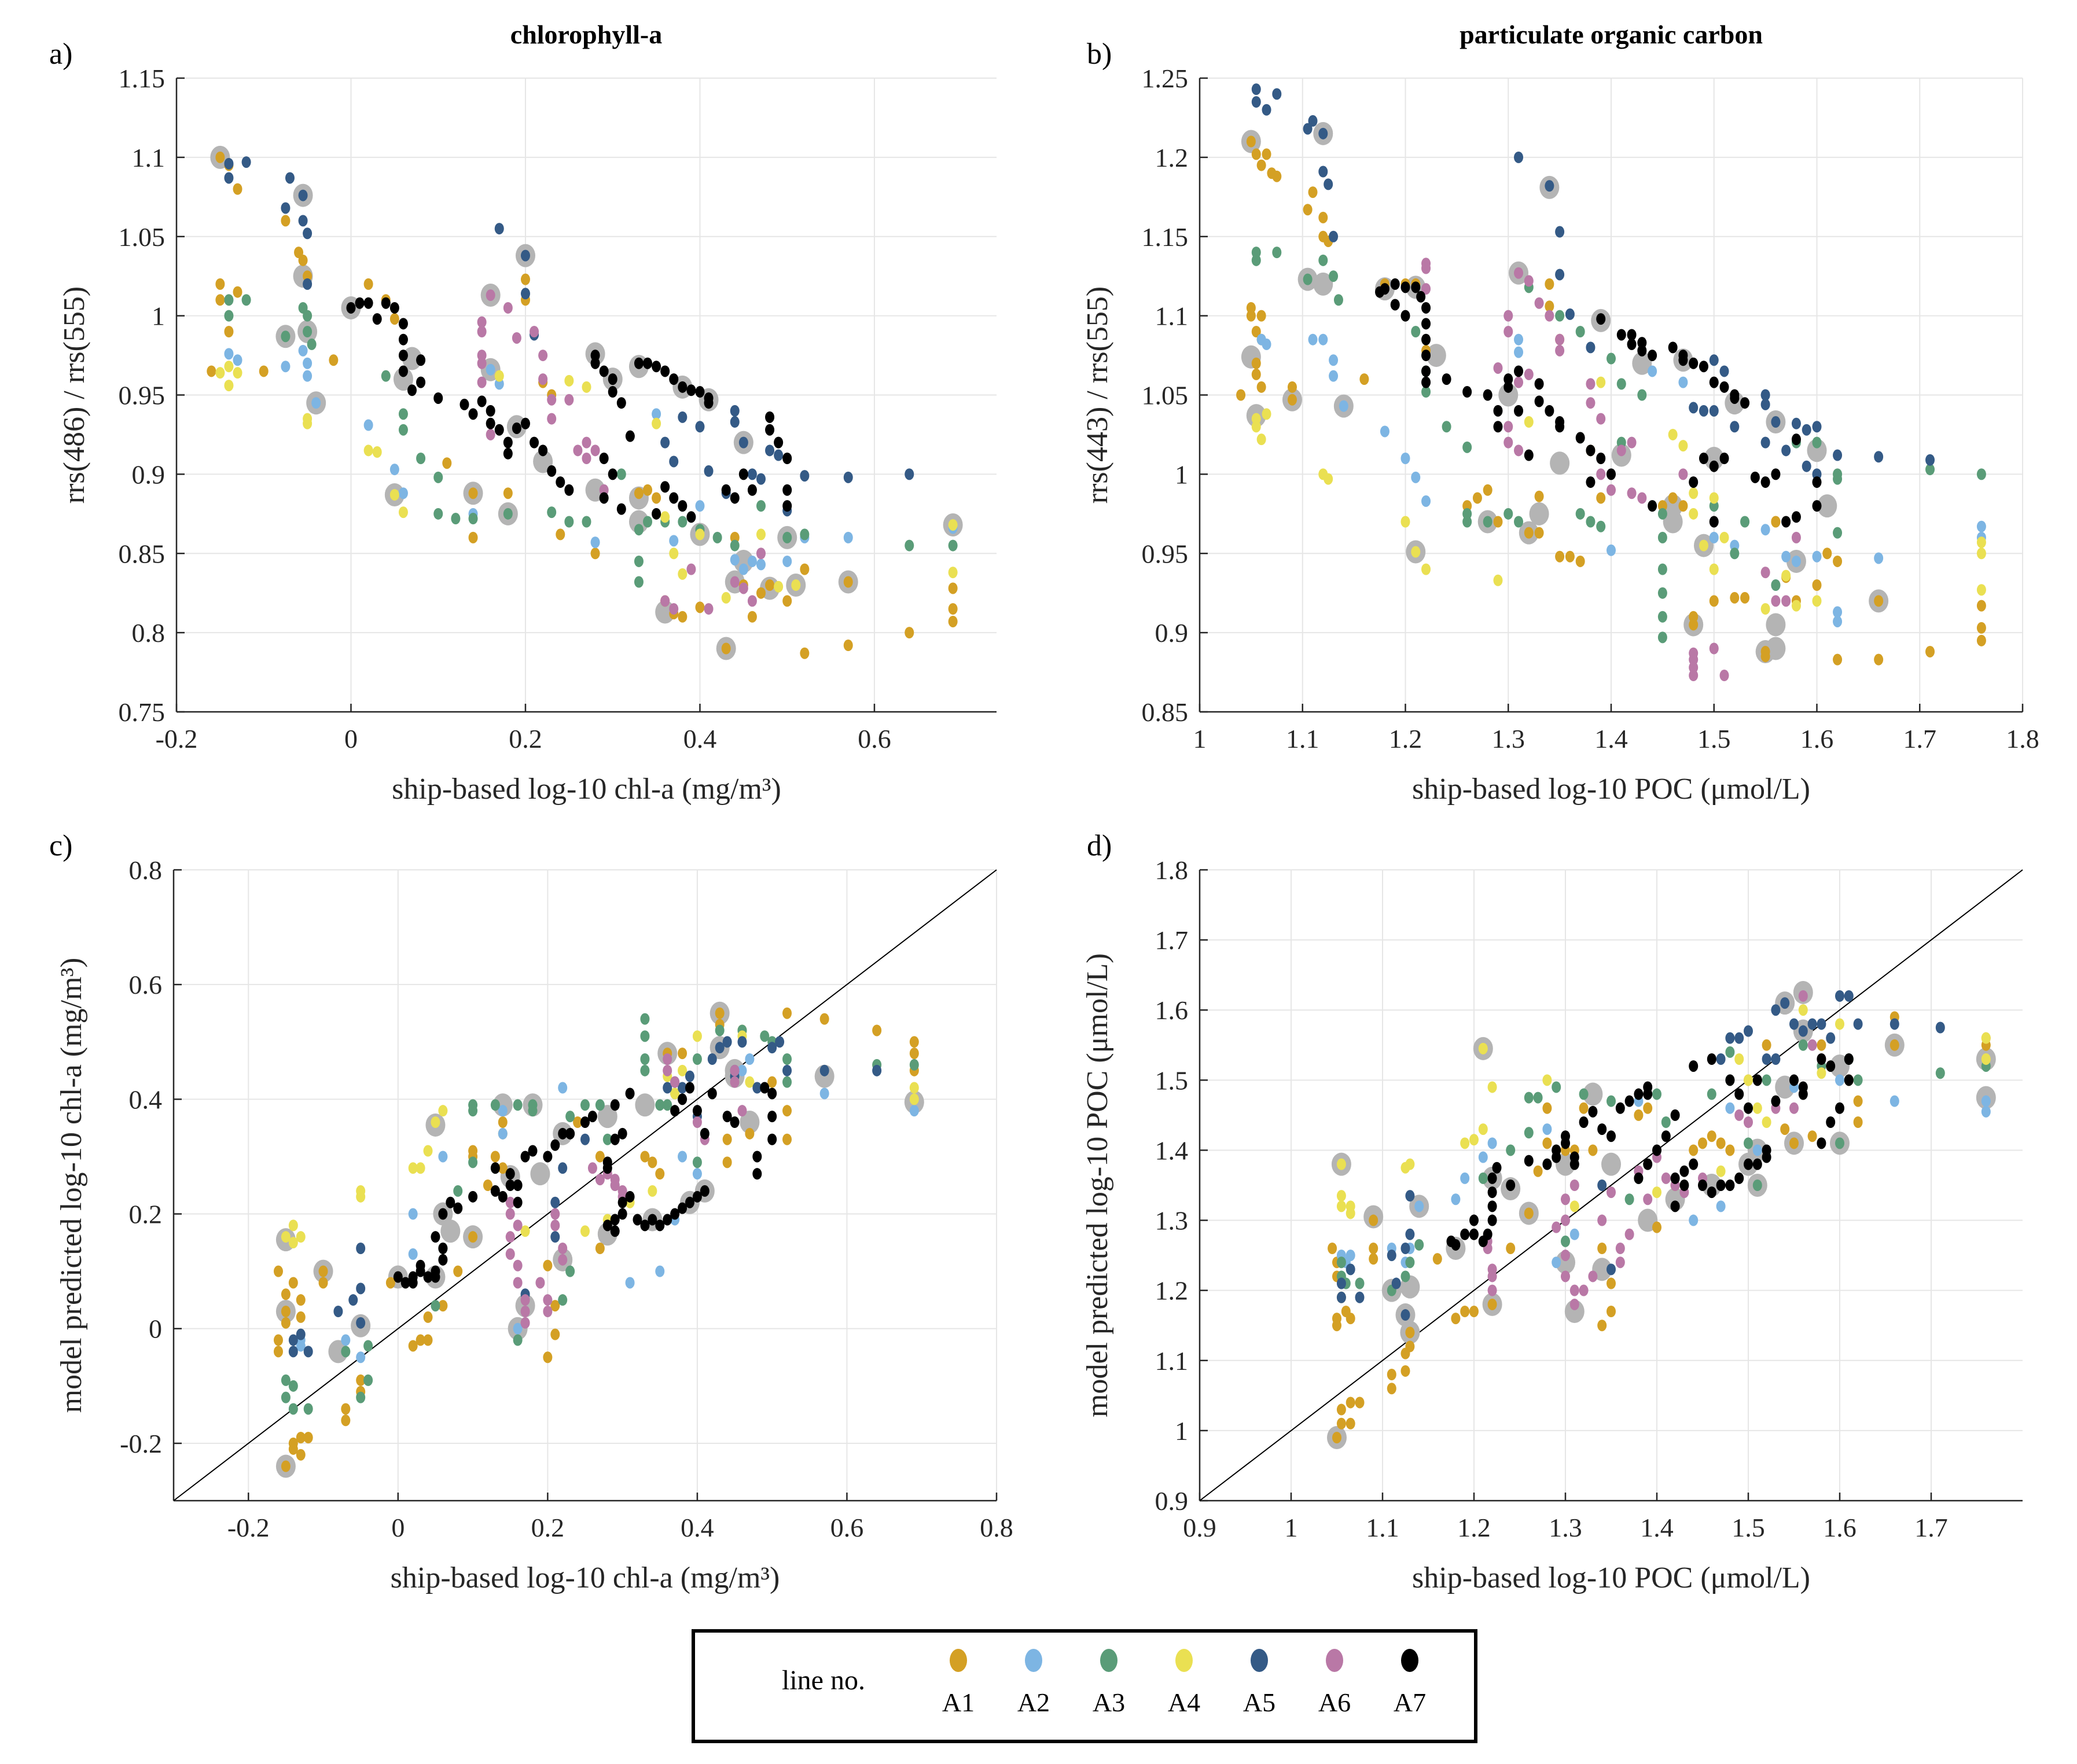 The image size is (2077, 1764). I want to click on y-tick-label: 0.85, so click(143, 553).